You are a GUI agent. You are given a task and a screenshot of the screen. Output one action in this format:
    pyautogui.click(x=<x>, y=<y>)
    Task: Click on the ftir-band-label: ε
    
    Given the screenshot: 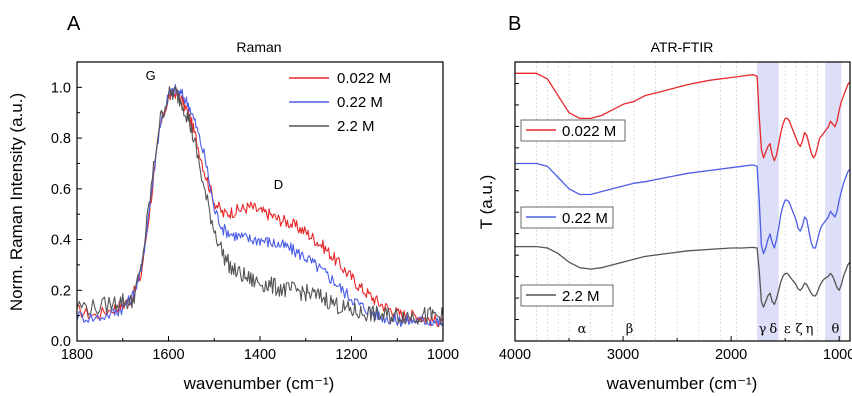 What is the action you would take?
    pyautogui.click(x=787, y=329)
    